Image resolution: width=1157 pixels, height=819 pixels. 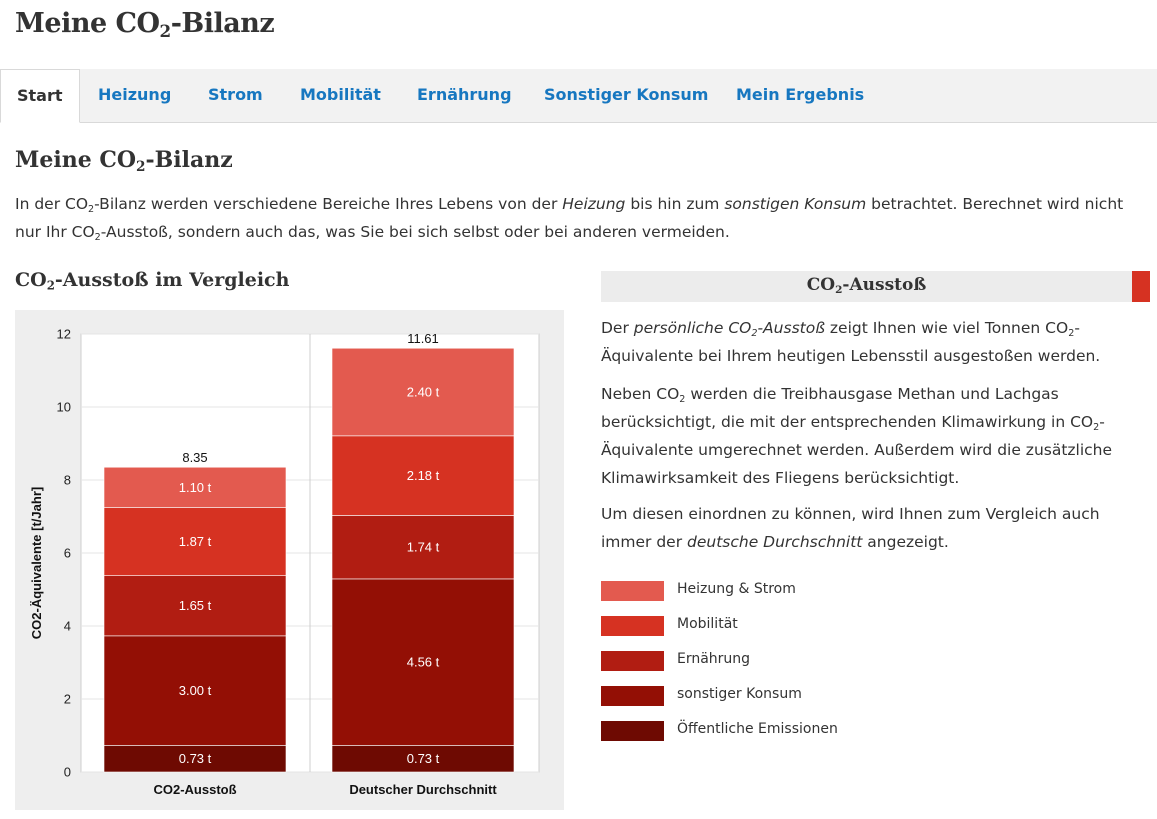 I want to click on legend-label: Mobilität, so click(x=707, y=624).